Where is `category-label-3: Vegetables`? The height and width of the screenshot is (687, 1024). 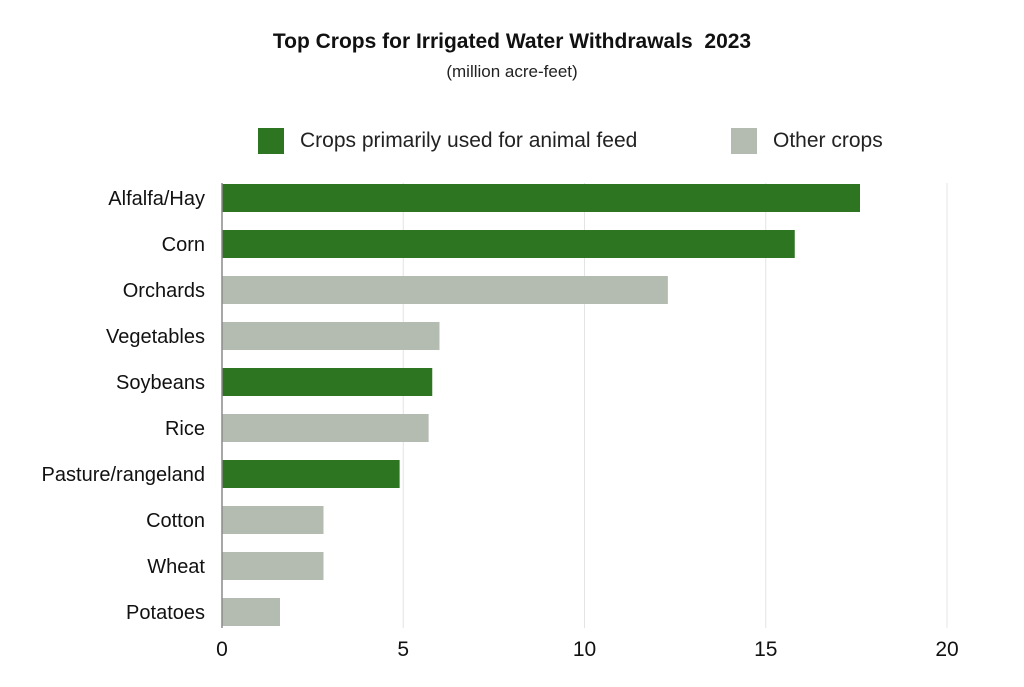
category-label-3: Vegetables is located at coordinates (155, 337).